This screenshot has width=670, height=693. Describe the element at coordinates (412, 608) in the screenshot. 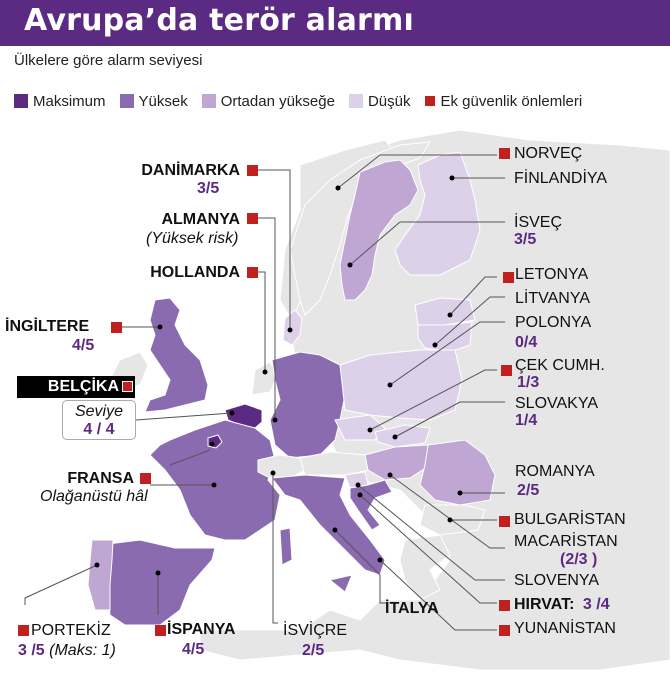

I see `label-italya: İTALYA` at that location.